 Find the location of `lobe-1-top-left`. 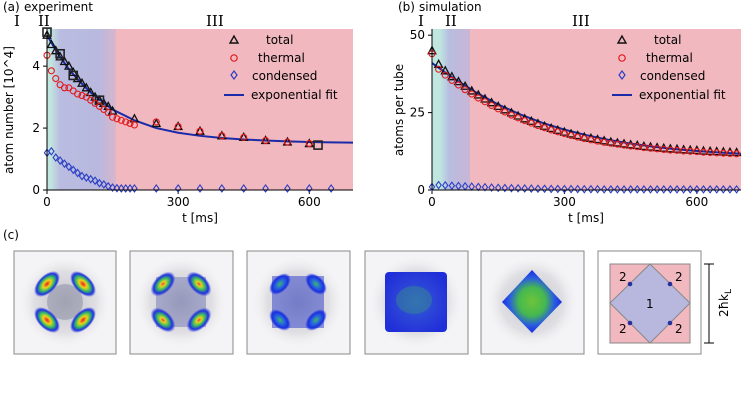

lobe-1-top-left is located at coordinates (47, 284).